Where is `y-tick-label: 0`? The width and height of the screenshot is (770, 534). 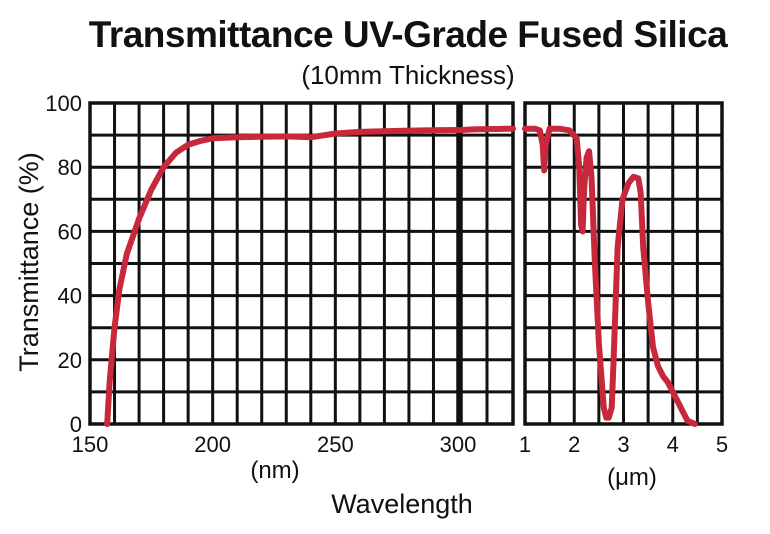 y-tick-label: 0 is located at coordinates (76, 424).